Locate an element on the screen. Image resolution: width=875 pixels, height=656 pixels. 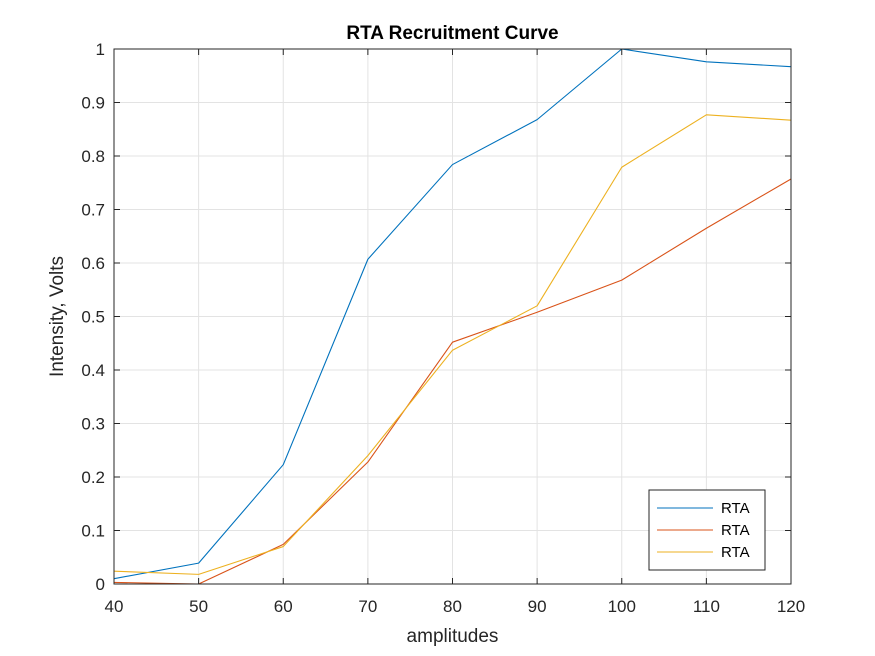
y-tick-label: 0.1 is located at coordinates (93, 531).